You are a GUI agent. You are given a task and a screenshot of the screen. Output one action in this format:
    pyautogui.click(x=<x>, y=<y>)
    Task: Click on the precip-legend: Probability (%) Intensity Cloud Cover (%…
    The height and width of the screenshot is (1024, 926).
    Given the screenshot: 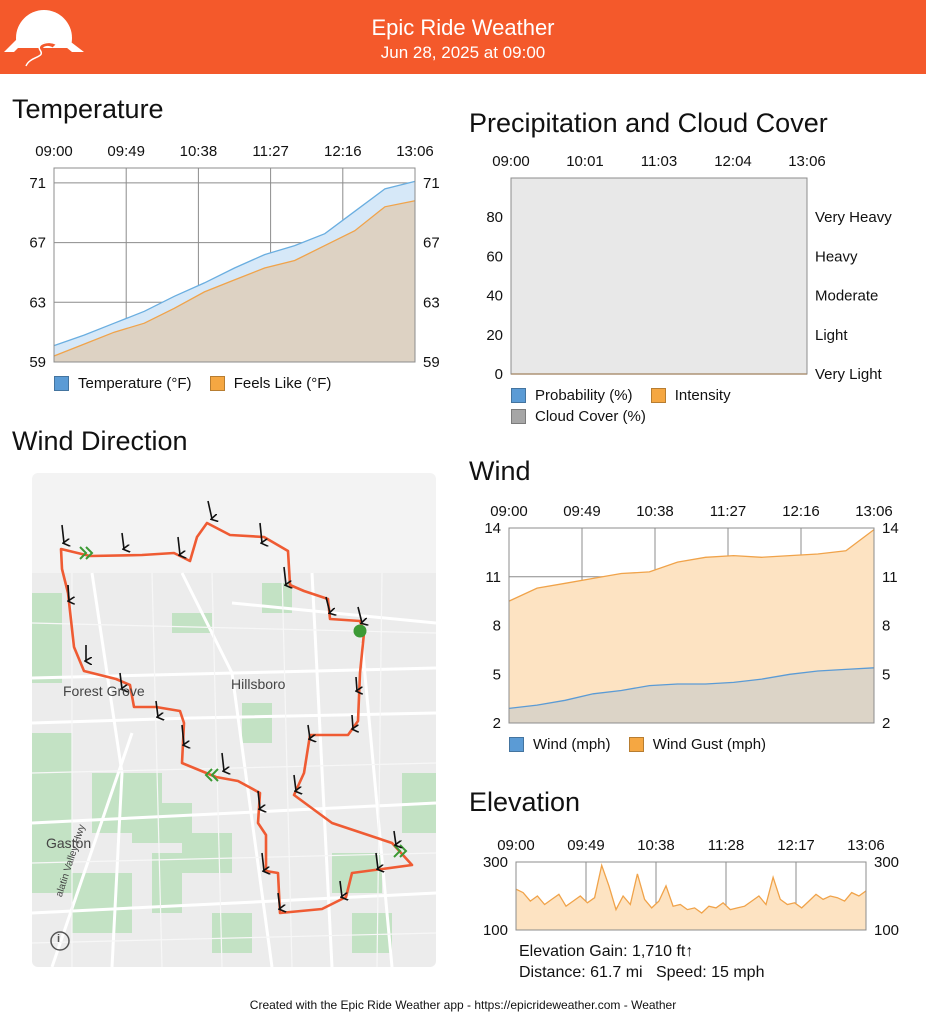 What is the action you would take?
    pyautogui.click(x=661, y=406)
    